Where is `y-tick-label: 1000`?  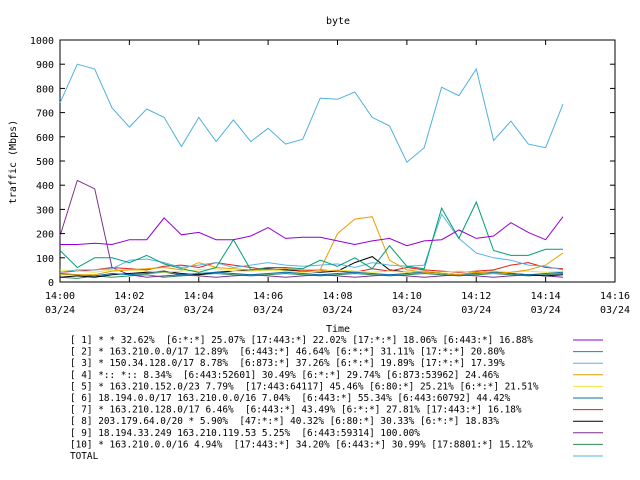
y-tick-label: 1000 is located at coordinates (42, 41).